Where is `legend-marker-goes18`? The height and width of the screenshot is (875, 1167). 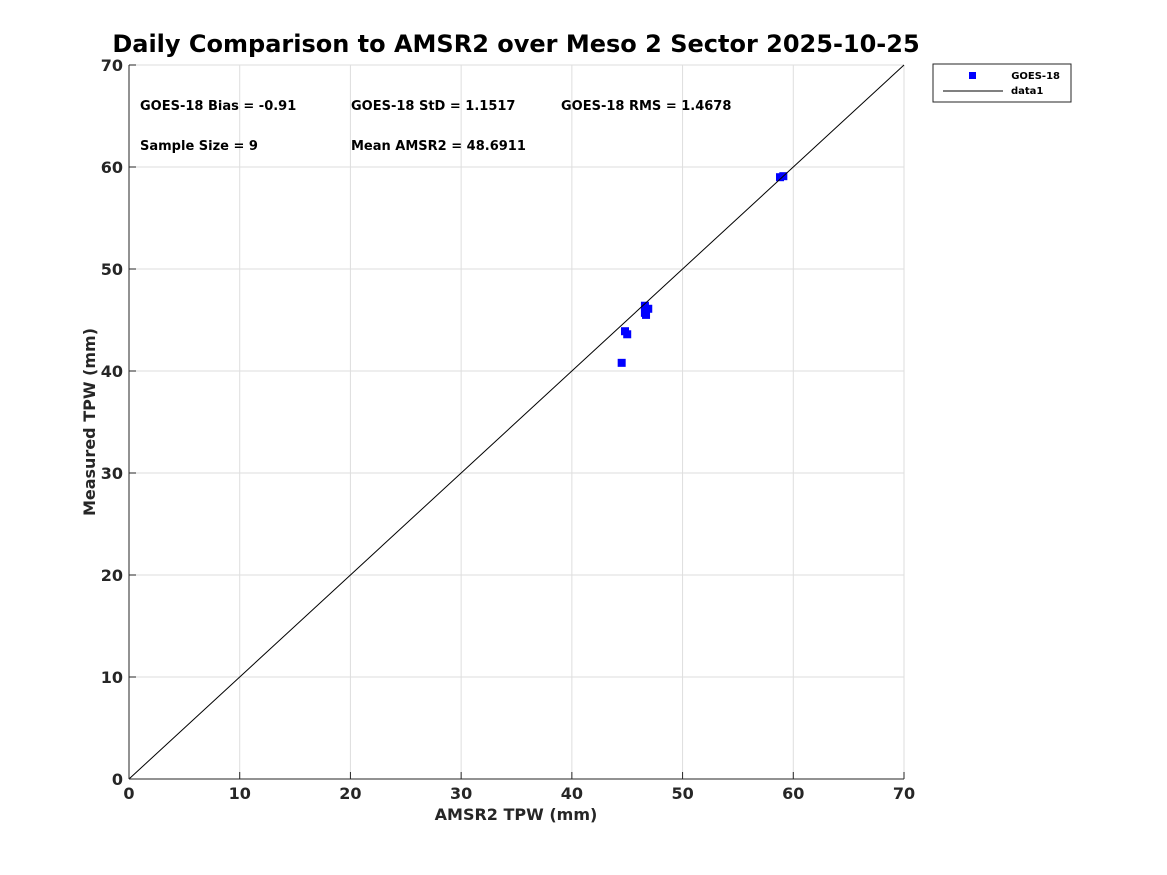 legend-marker-goes18 is located at coordinates (972, 75).